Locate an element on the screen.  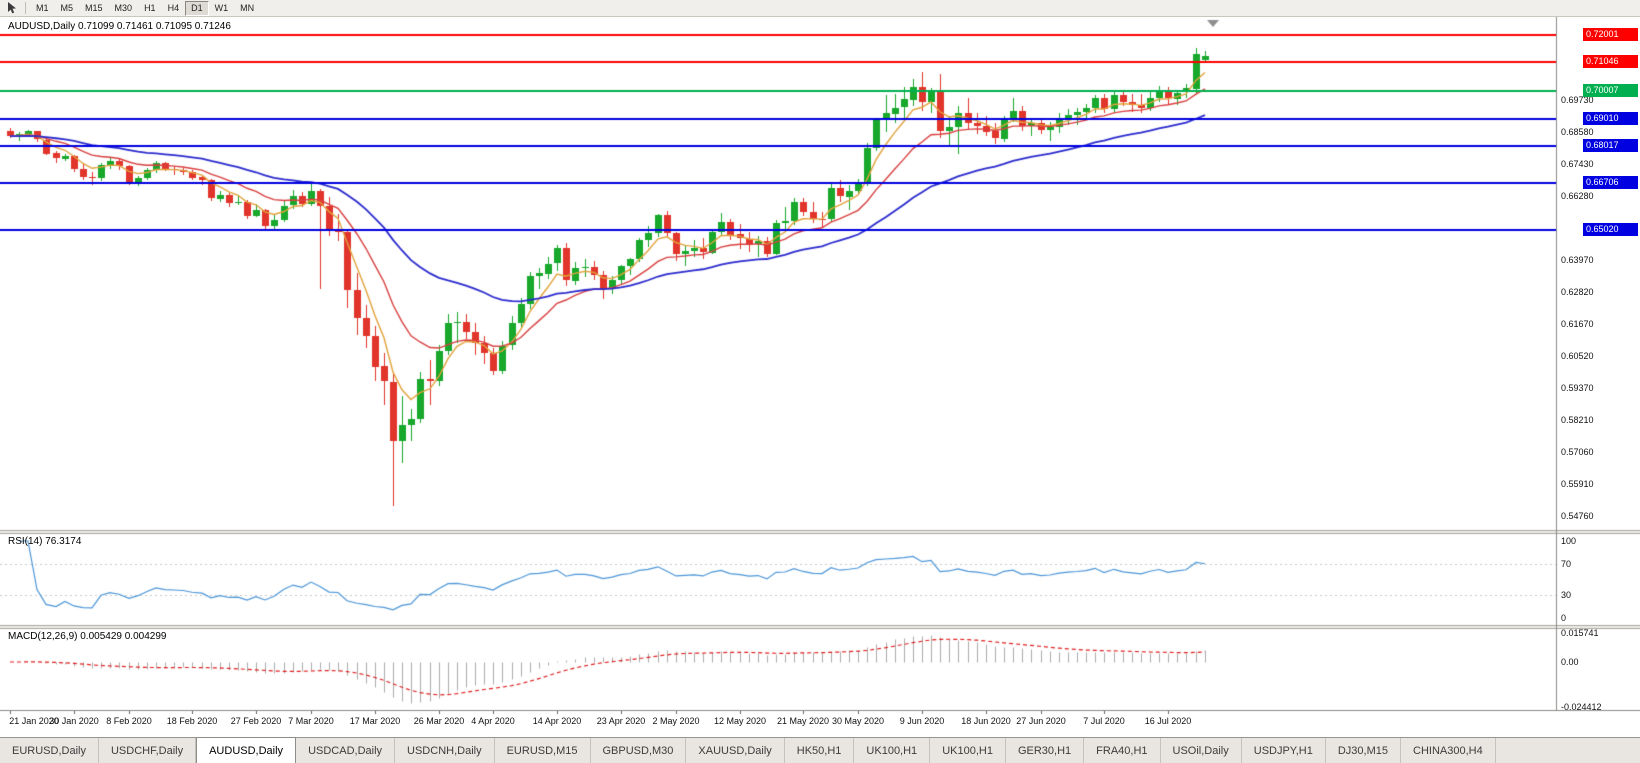
date-label: 27 Jun 2020 is located at coordinates (1041, 721).